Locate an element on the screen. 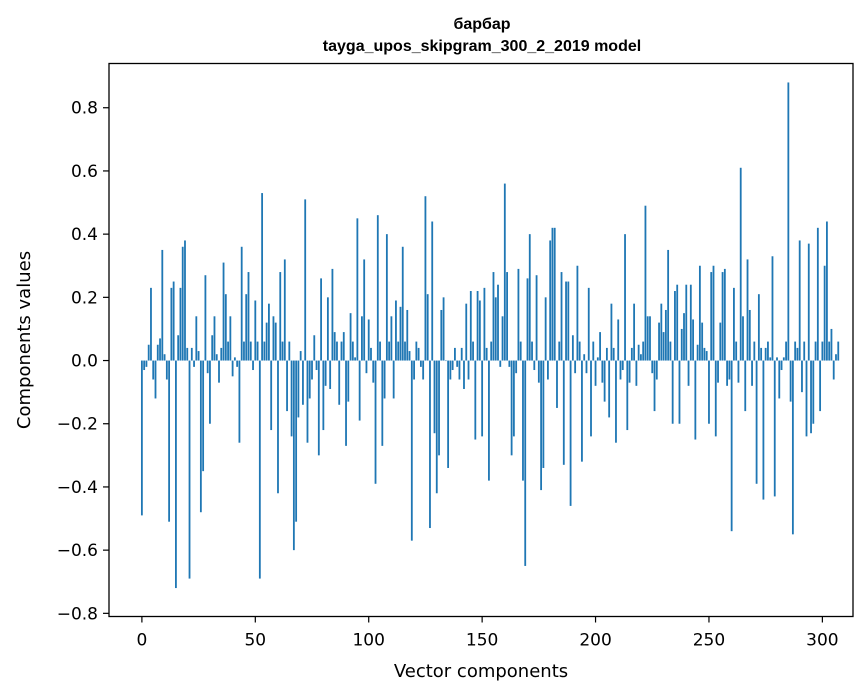 The height and width of the screenshot is (696, 867). chart-subtitle: tayga_upos_skipgram_300_2_2019 model is located at coordinates (482, 46).